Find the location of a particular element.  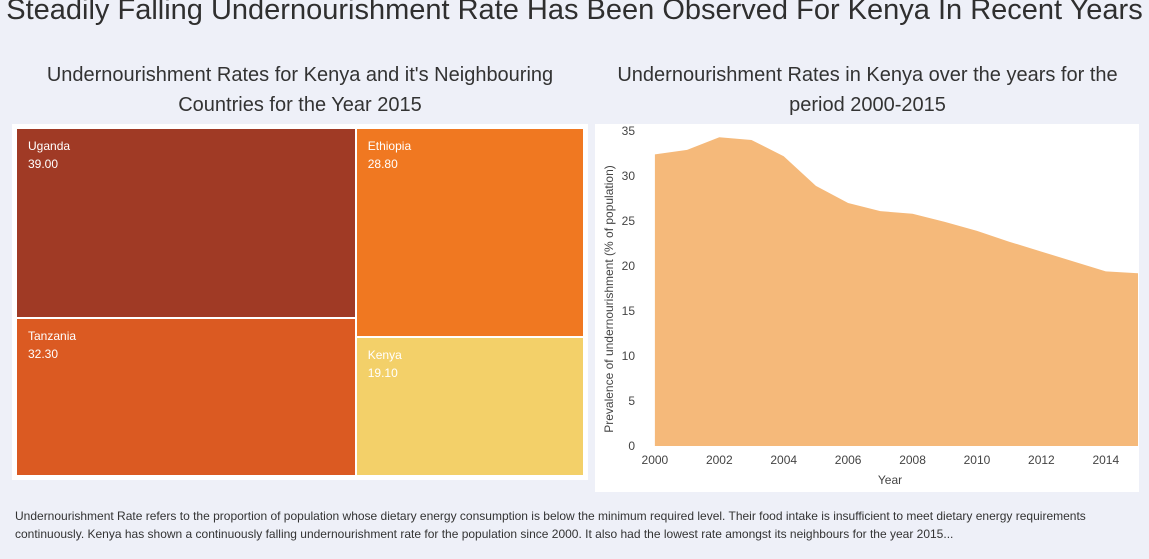

tile-name: Ethiopia is located at coordinates (389, 146).